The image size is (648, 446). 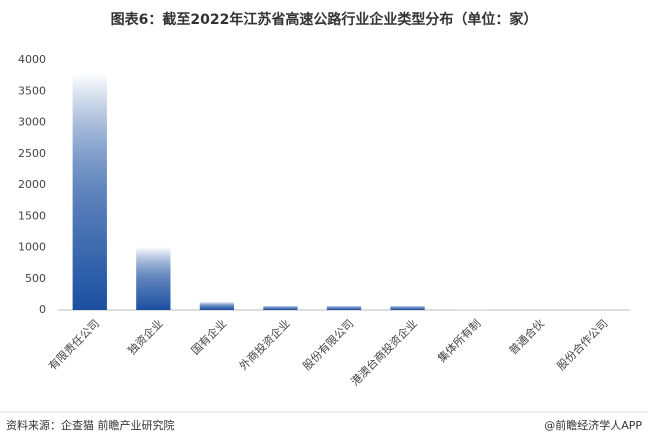 What do you see at coordinates (208, 336) in the screenshot?
I see `x-tick-label: 国有企业` at bounding box center [208, 336].